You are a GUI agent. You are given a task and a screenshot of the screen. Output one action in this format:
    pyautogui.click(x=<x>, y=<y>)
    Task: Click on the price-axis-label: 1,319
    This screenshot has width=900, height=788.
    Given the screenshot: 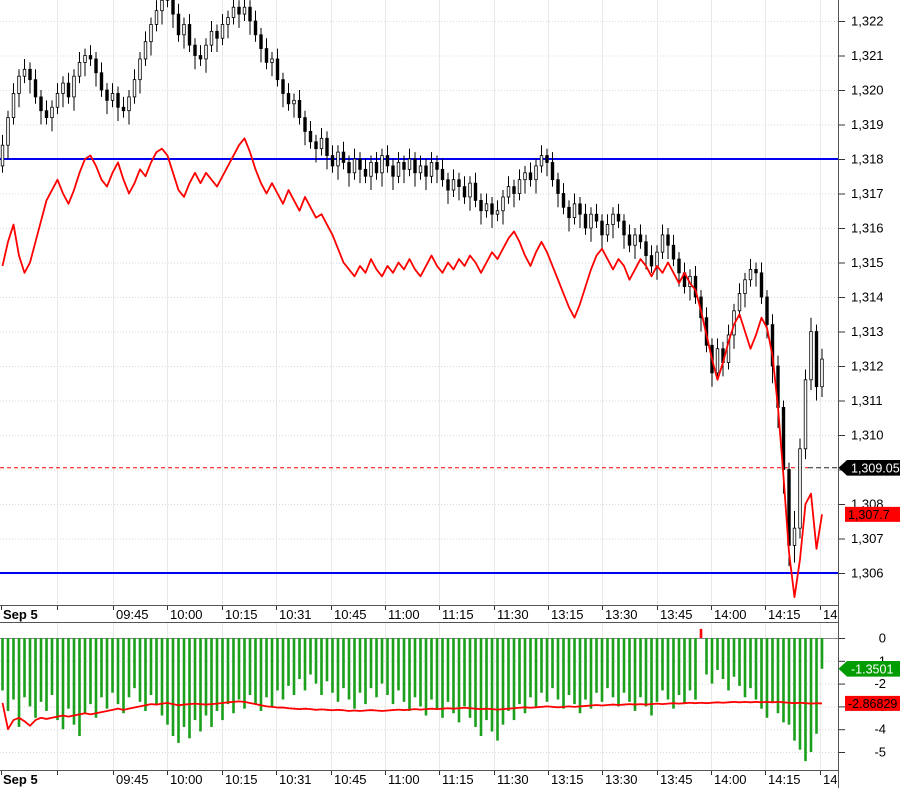 What is the action you would take?
    pyautogui.click(x=867, y=124)
    